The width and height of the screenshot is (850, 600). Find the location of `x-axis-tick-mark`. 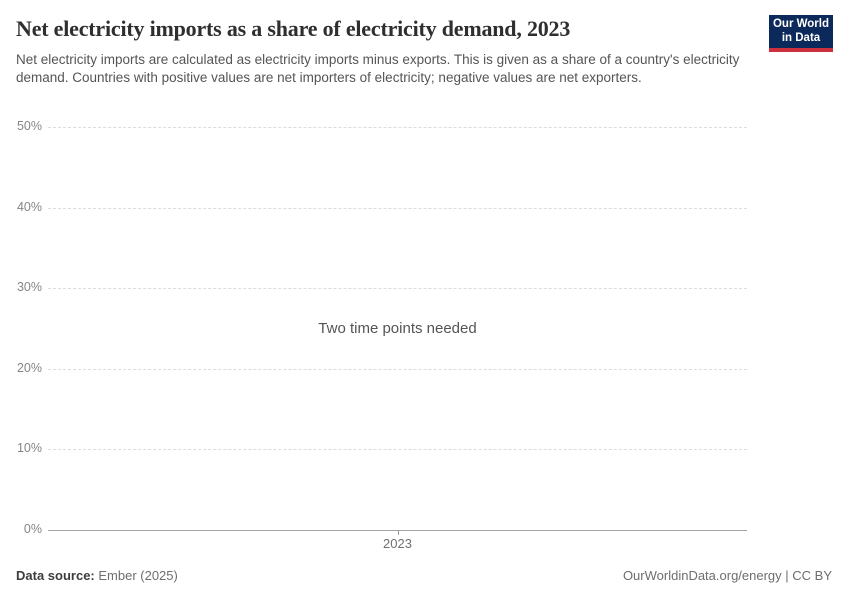

x-axis-tick-mark is located at coordinates (398, 532).